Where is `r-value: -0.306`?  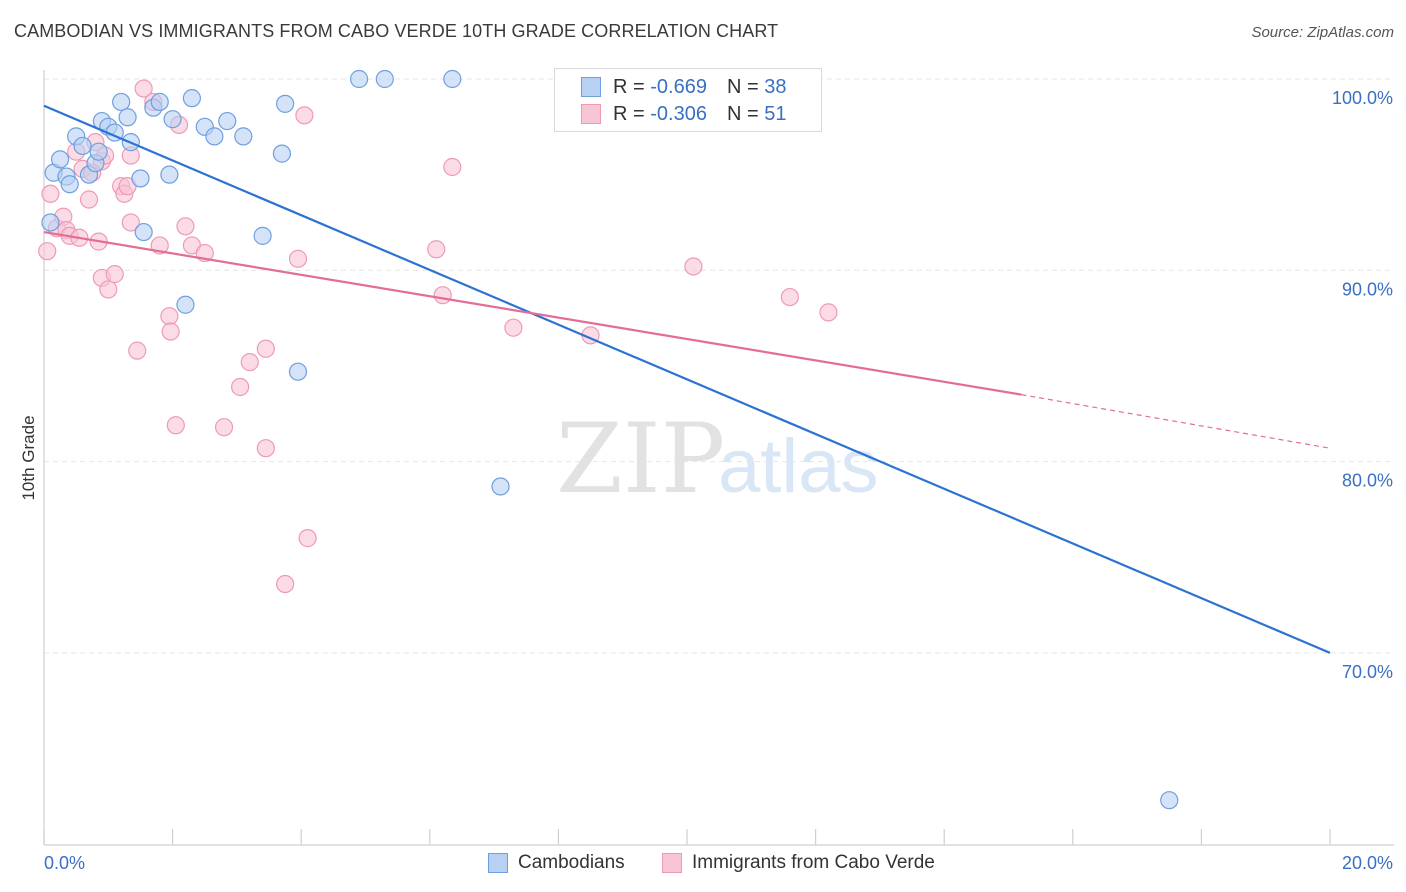 r-value: -0.306 is located at coordinates (678, 113).